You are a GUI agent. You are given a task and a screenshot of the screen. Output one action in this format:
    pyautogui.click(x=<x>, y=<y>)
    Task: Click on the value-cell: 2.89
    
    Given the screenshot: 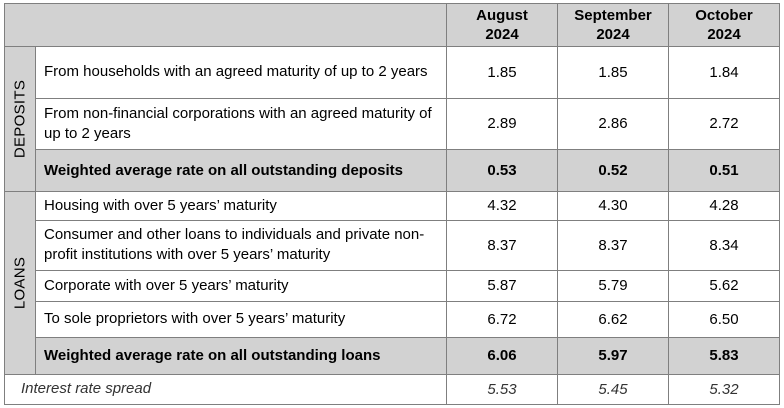 What is the action you would take?
    pyautogui.click(x=502, y=124)
    